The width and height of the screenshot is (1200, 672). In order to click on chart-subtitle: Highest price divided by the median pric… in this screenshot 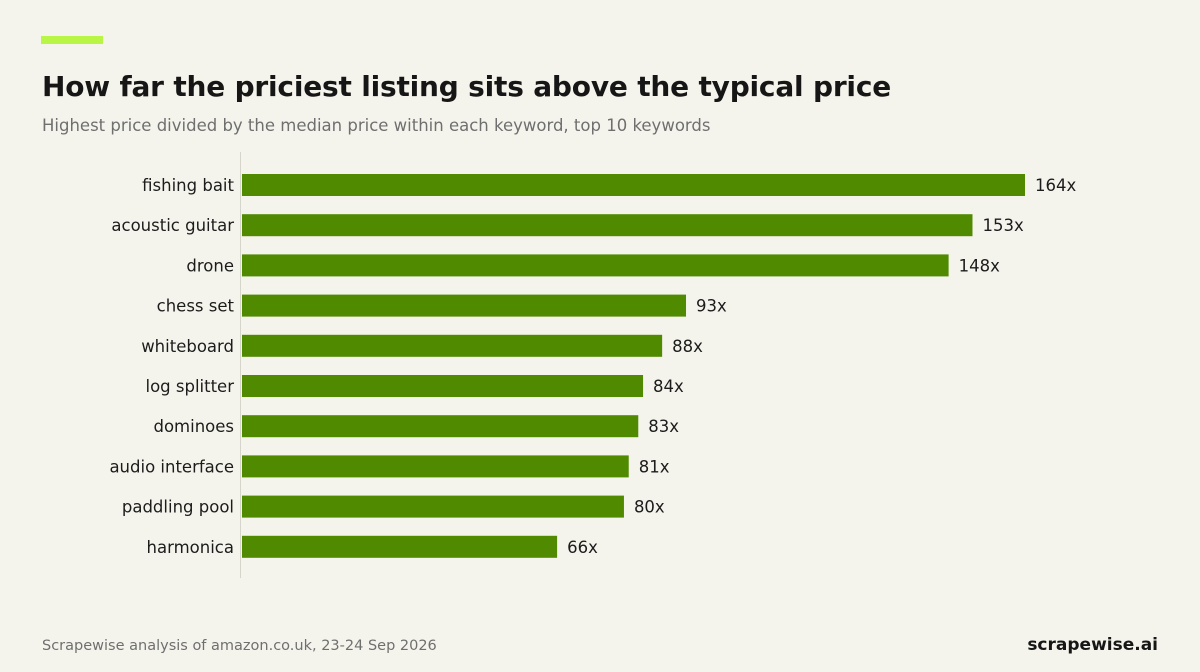, I will do `click(376, 125)`.